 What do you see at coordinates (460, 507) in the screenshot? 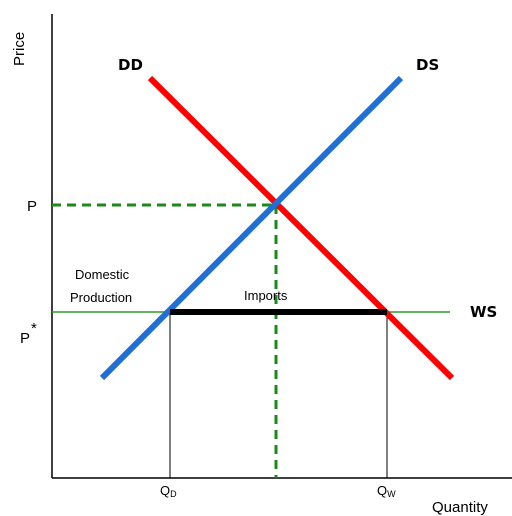
I see `x-axis-label: Quantity` at bounding box center [460, 507].